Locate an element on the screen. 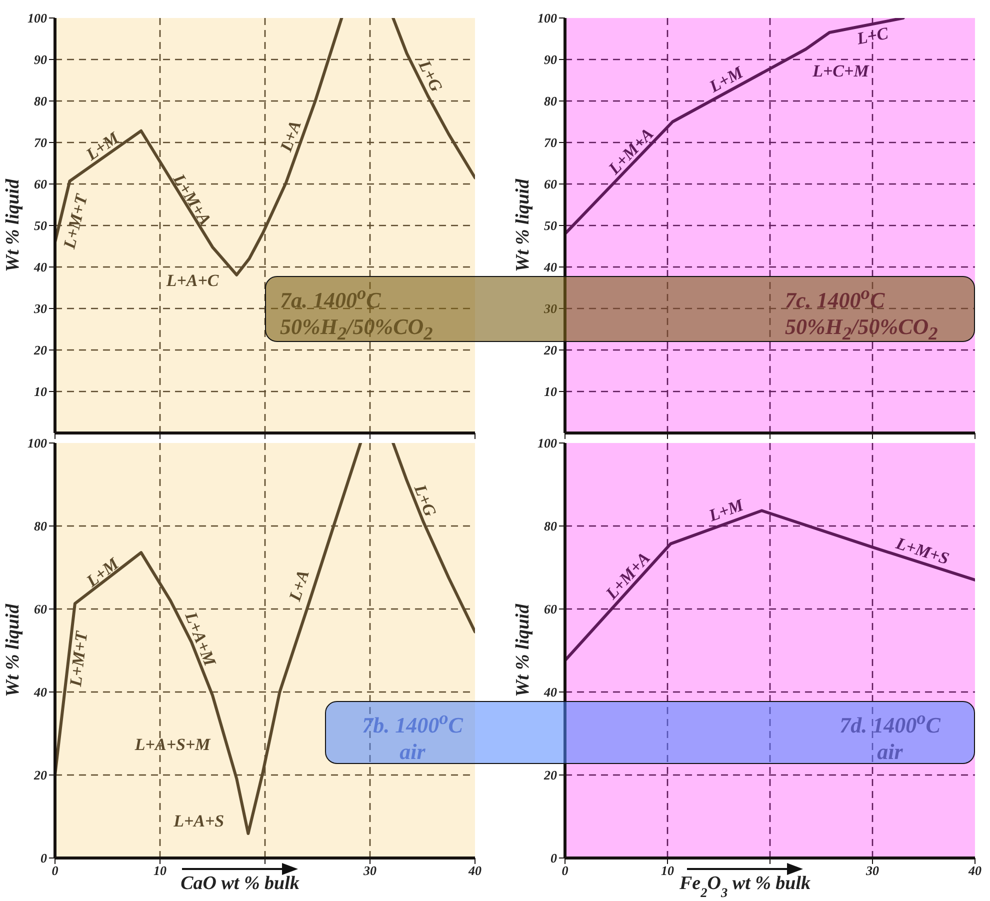 The image size is (990, 901). annotation: 7b. 1400$^{o}$C is located at coordinates (412, 722).